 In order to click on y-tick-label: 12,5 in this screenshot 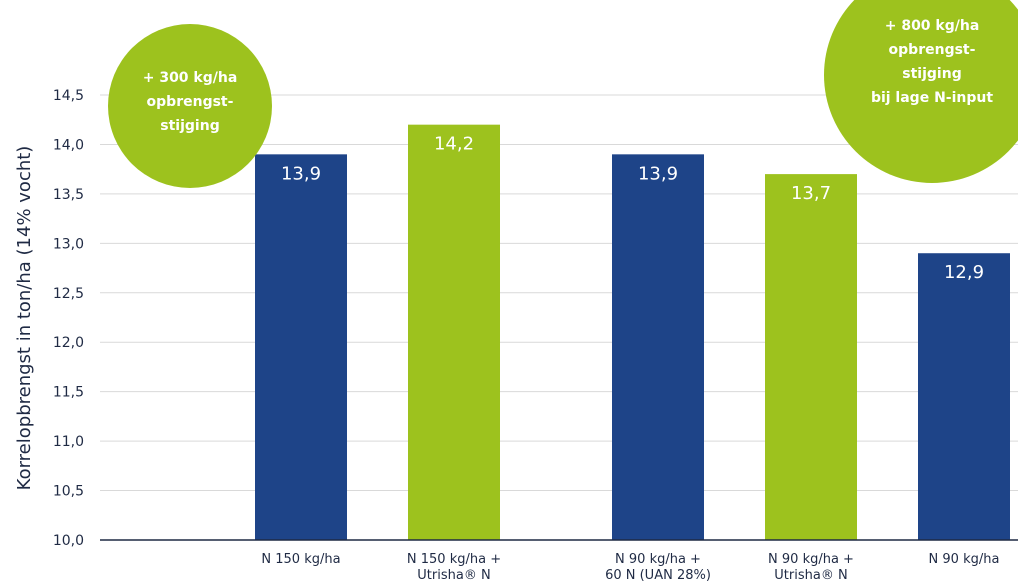, I will do `click(68, 294)`.